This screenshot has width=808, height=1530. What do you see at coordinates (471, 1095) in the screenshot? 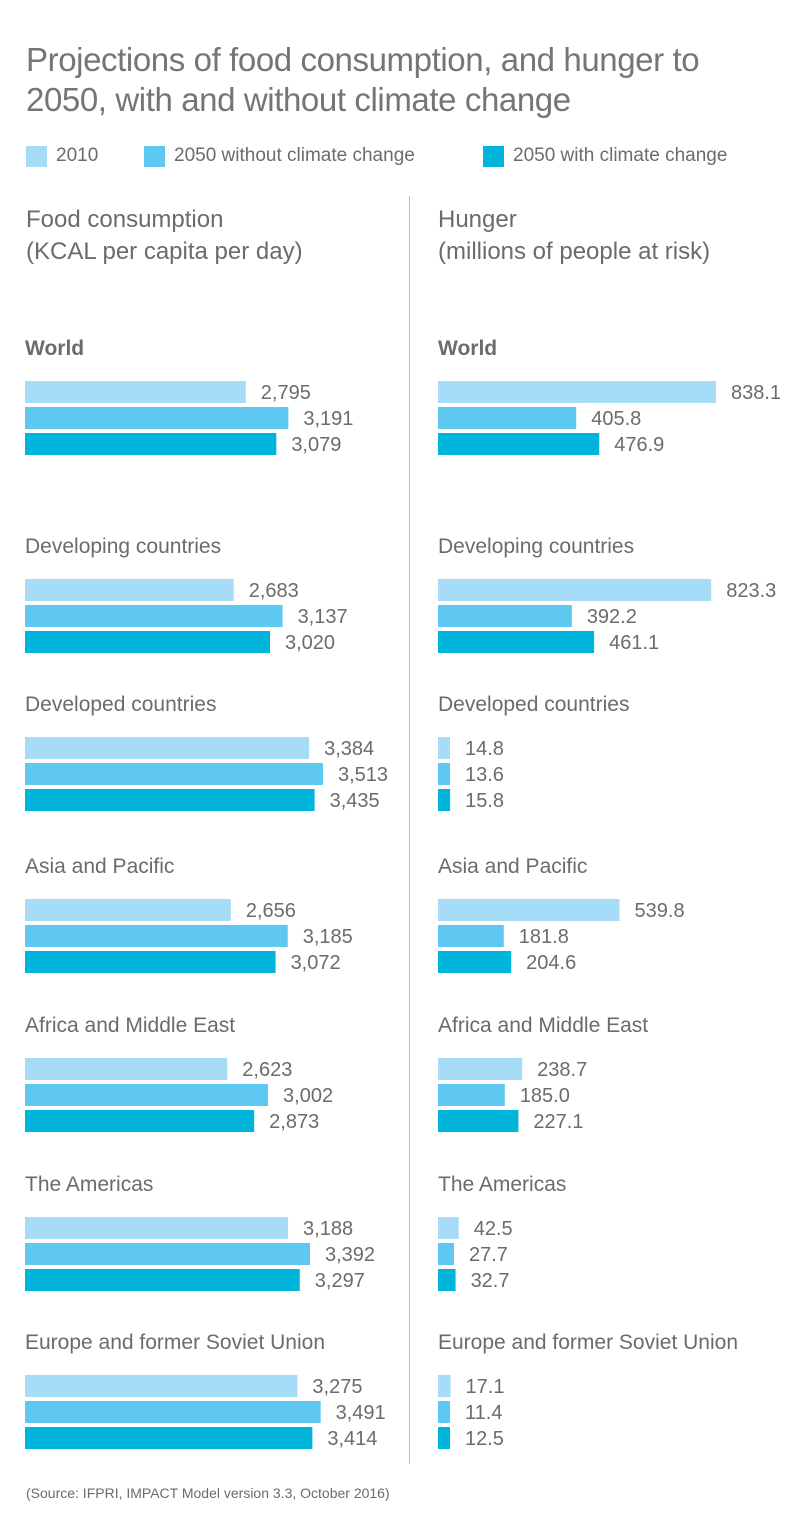
I see `hunger-bar-africa-and-middle-east-2050-without-climate-change` at bounding box center [471, 1095].